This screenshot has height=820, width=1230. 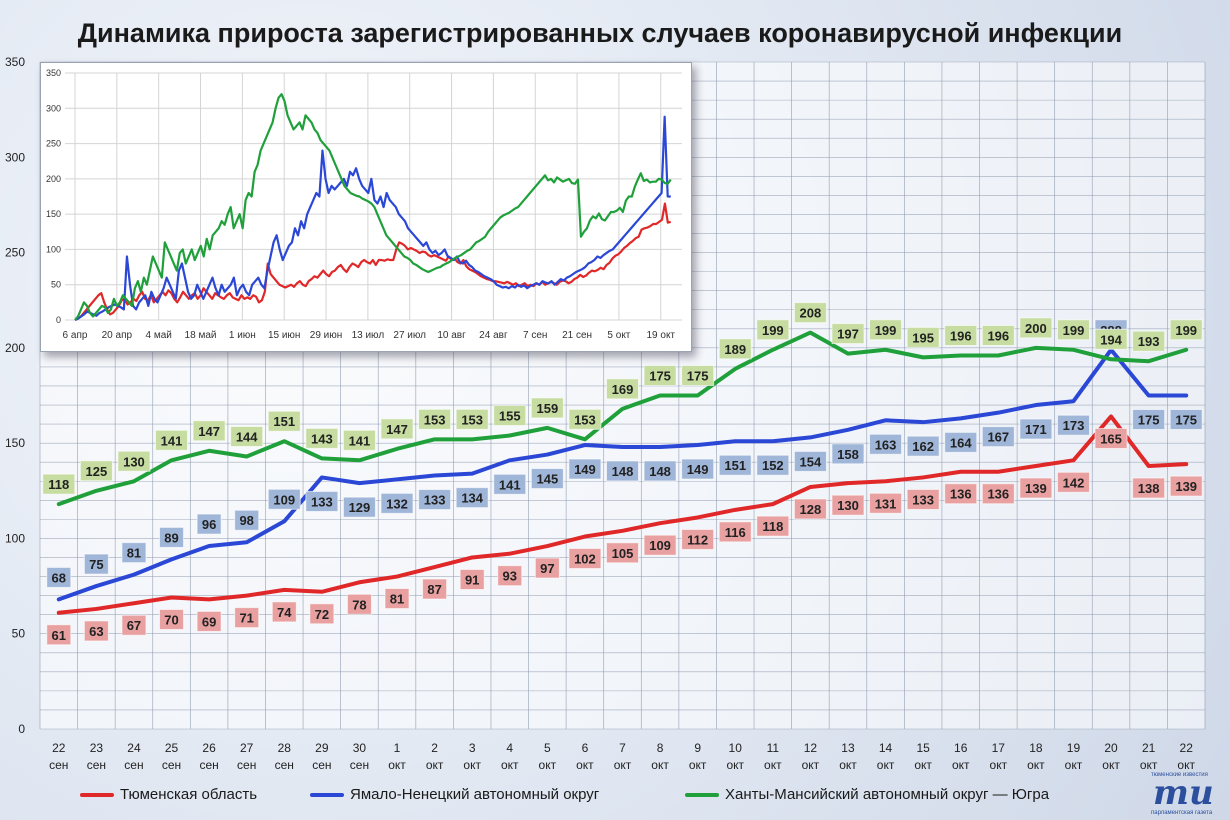 I want to click on data-label: 70, so click(x=171, y=620).